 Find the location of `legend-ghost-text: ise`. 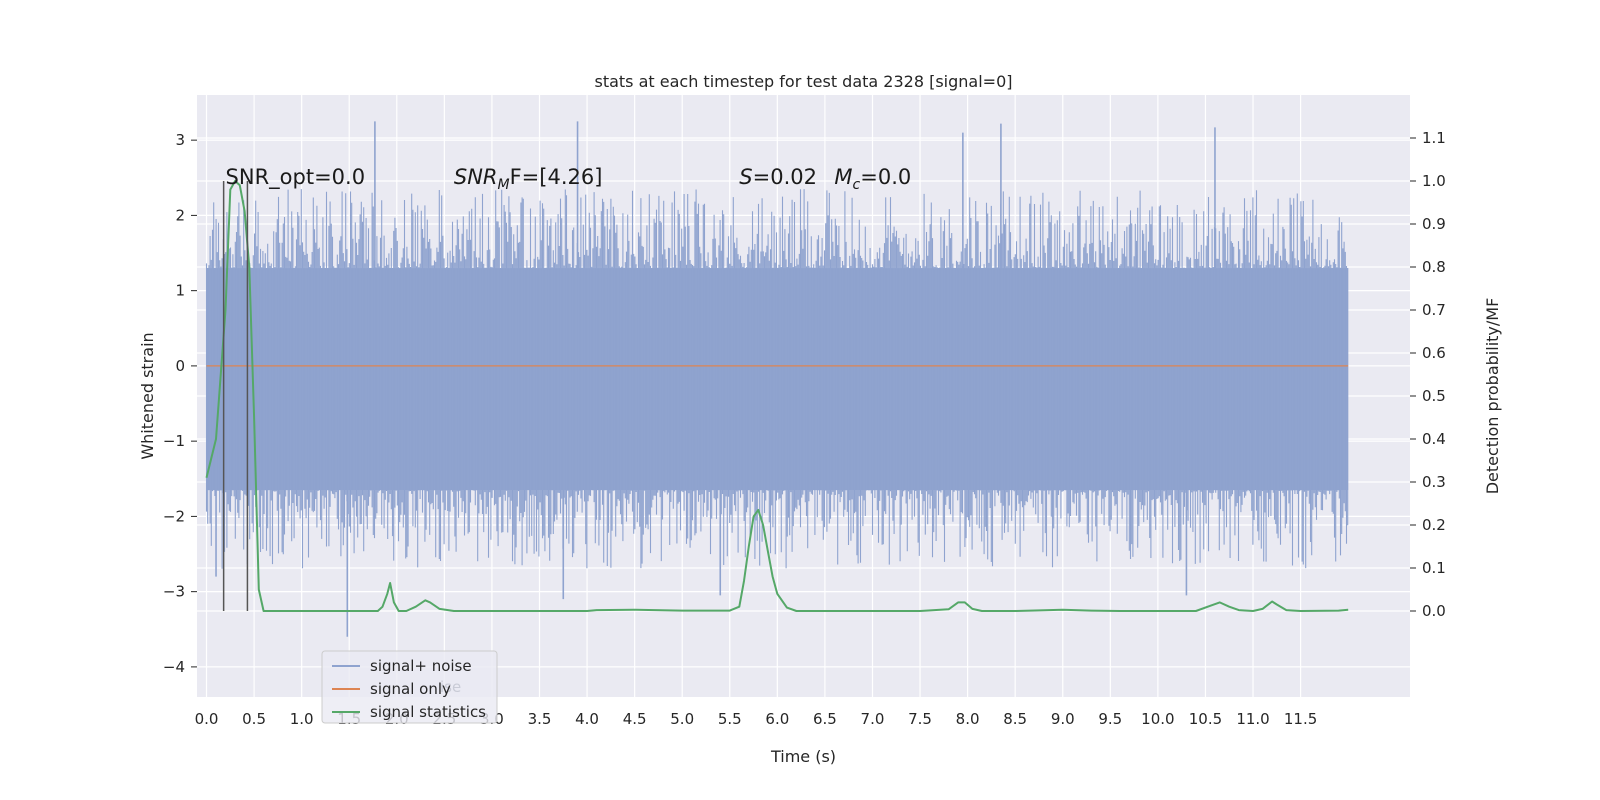

legend-ghost-text: ise is located at coordinates (450, 687).